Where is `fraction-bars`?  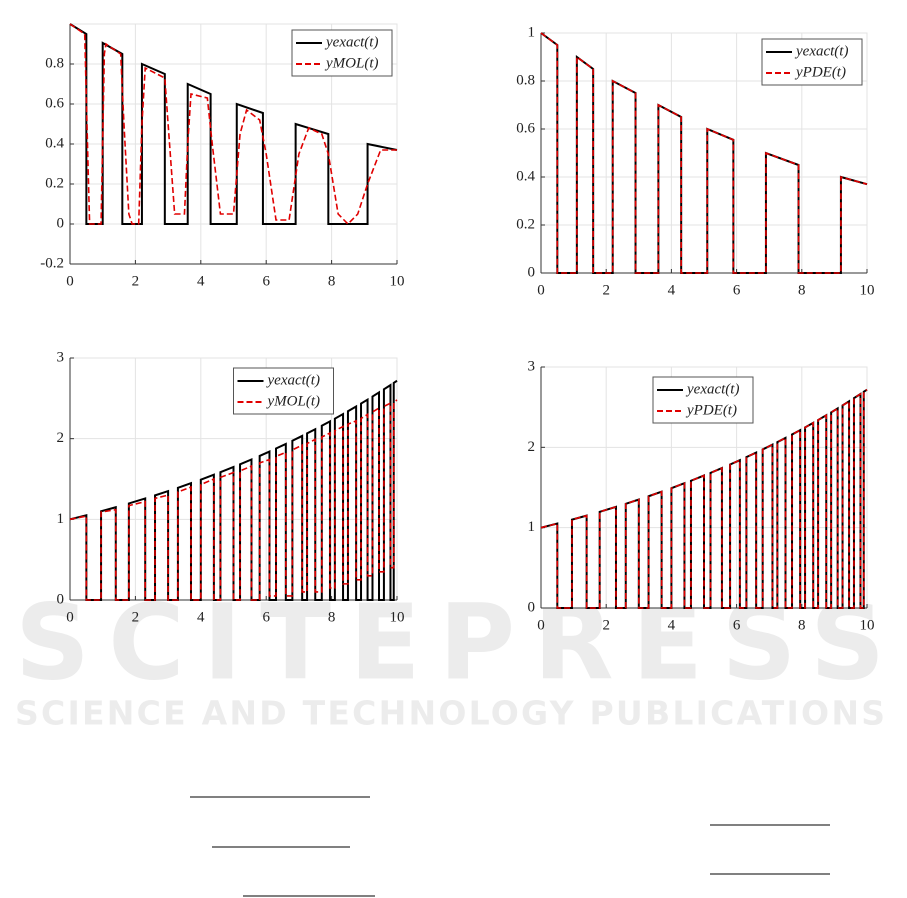
fraction-bars is located at coordinates (510, 846).